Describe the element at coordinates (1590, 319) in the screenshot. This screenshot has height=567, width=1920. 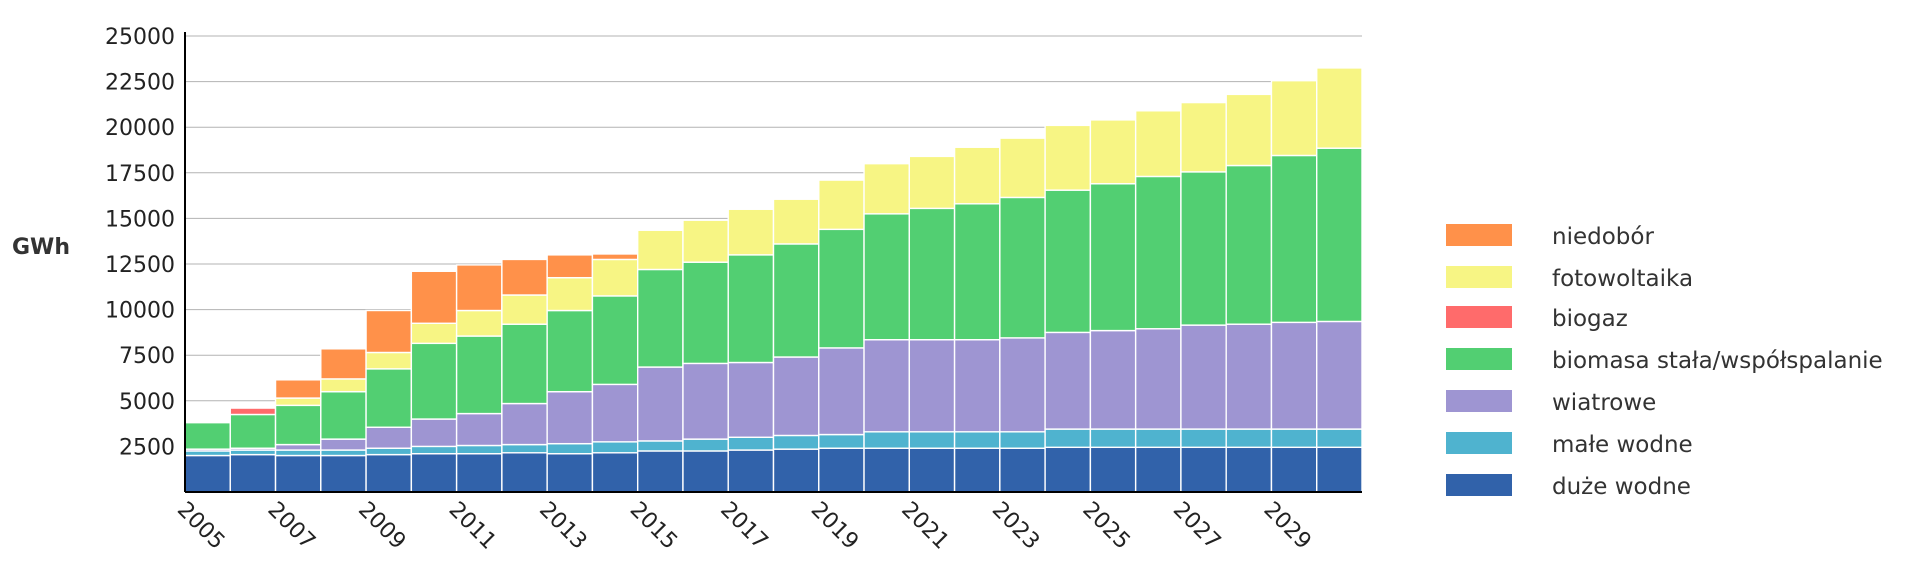
I see `legend-label-2: biogaz` at that location.